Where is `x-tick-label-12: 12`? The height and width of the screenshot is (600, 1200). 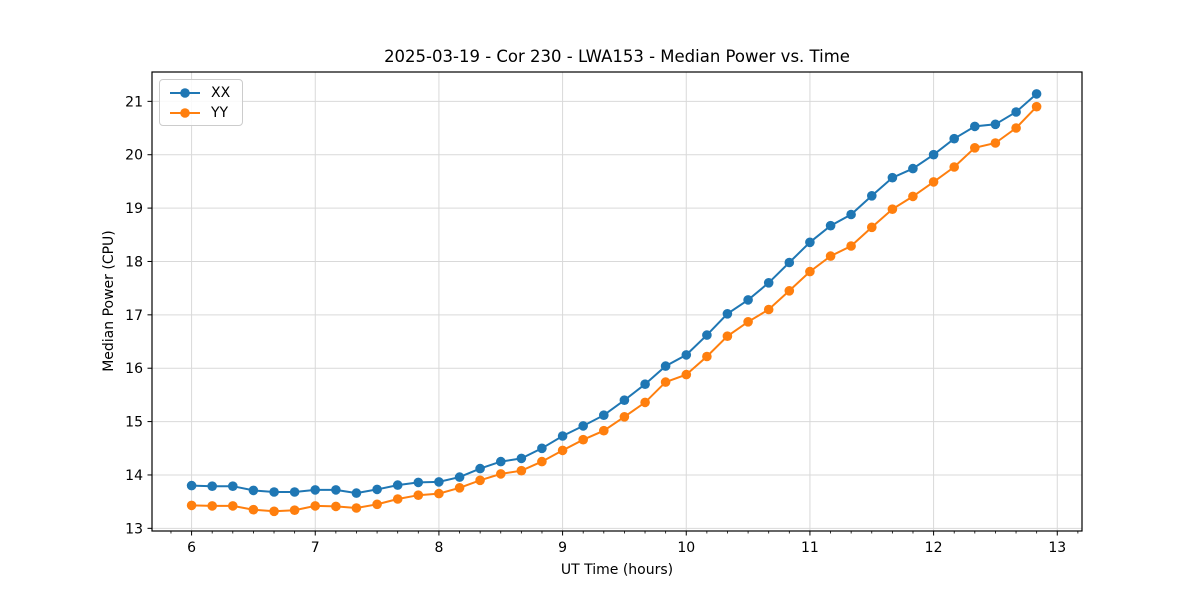 x-tick-label-12: 12 is located at coordinates (934, 548).